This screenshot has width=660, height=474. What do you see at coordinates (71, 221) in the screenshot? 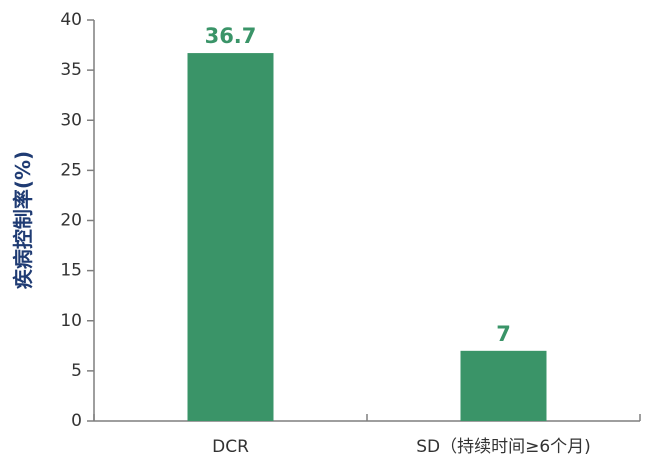
I see `y-tick-label: 20` at bounding box center [71, 221].